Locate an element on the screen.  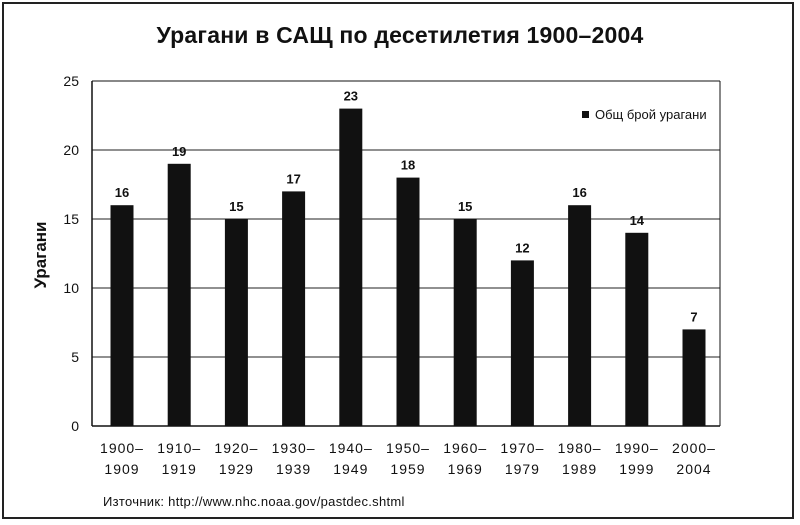
x-tick-label: 1960– is located at coordinates (465, 448).